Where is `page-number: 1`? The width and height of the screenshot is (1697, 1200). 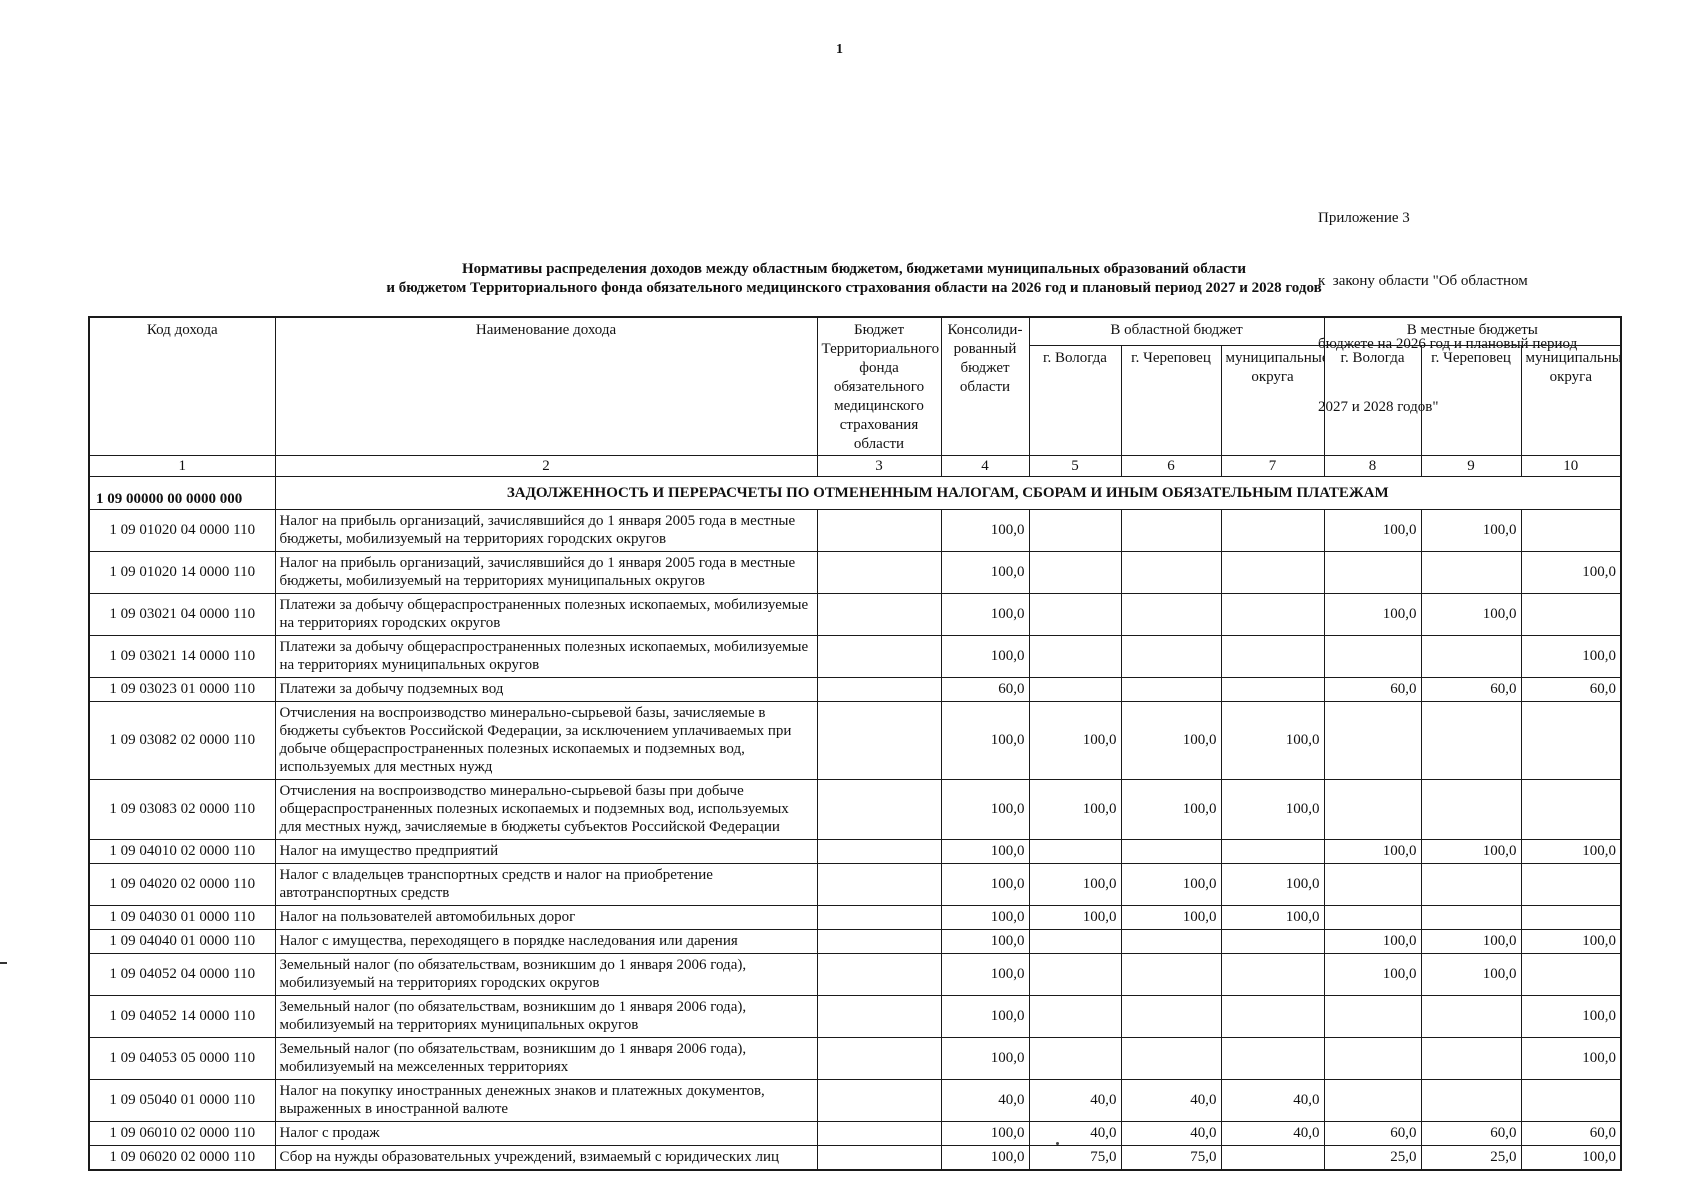
page-number: 1 is located at coordinates (839, 49).